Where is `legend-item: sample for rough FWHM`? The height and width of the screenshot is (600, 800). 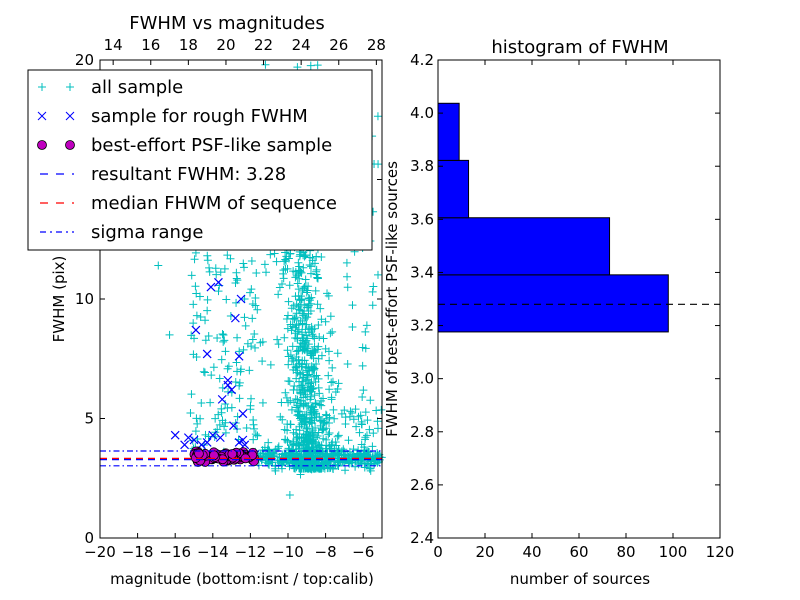 legend-item: sample for rough FWHM is located at coordinates (172, 116).